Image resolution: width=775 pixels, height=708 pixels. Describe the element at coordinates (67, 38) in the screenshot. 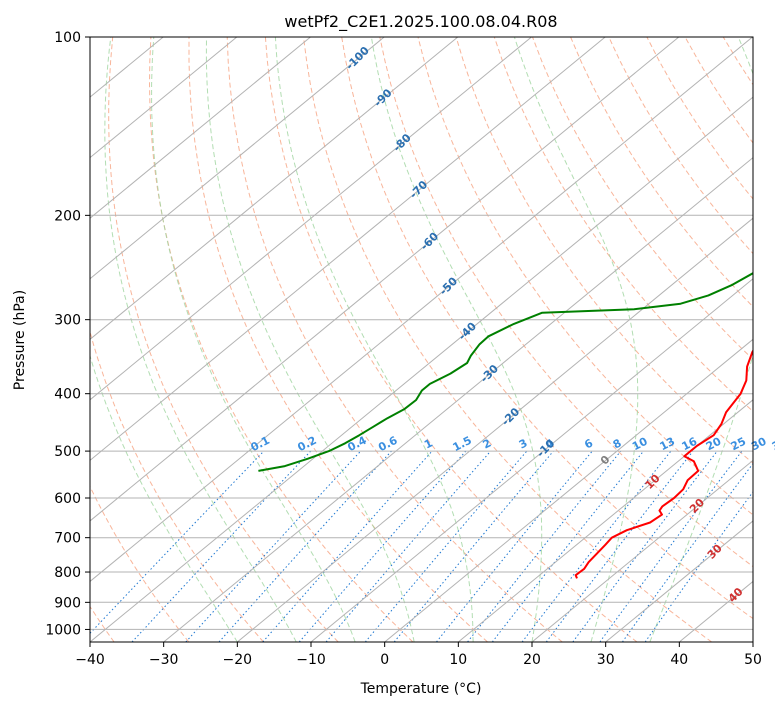

I see `y-tick-label: 100` at that location.